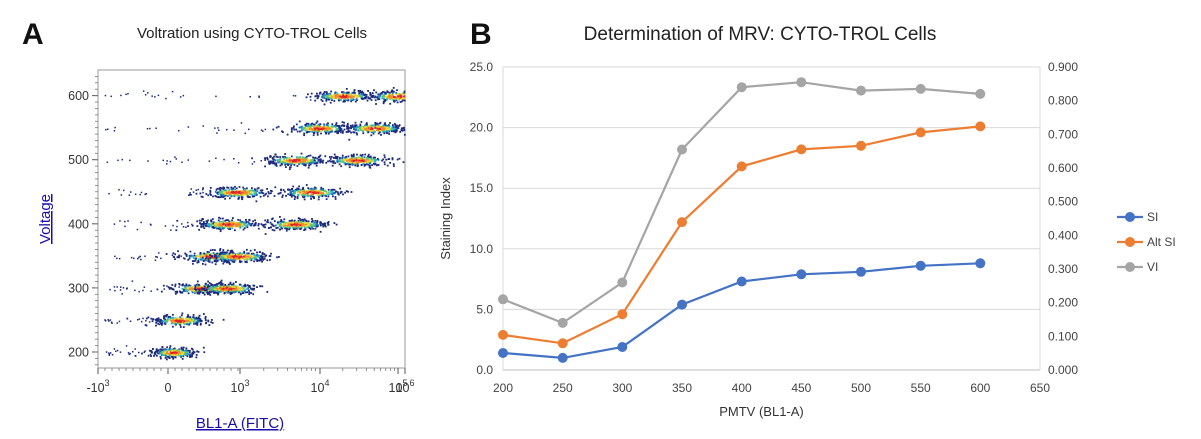  I want to click on panel-a-x-axis-label: BL1-A (FITC), so click(240, 423).